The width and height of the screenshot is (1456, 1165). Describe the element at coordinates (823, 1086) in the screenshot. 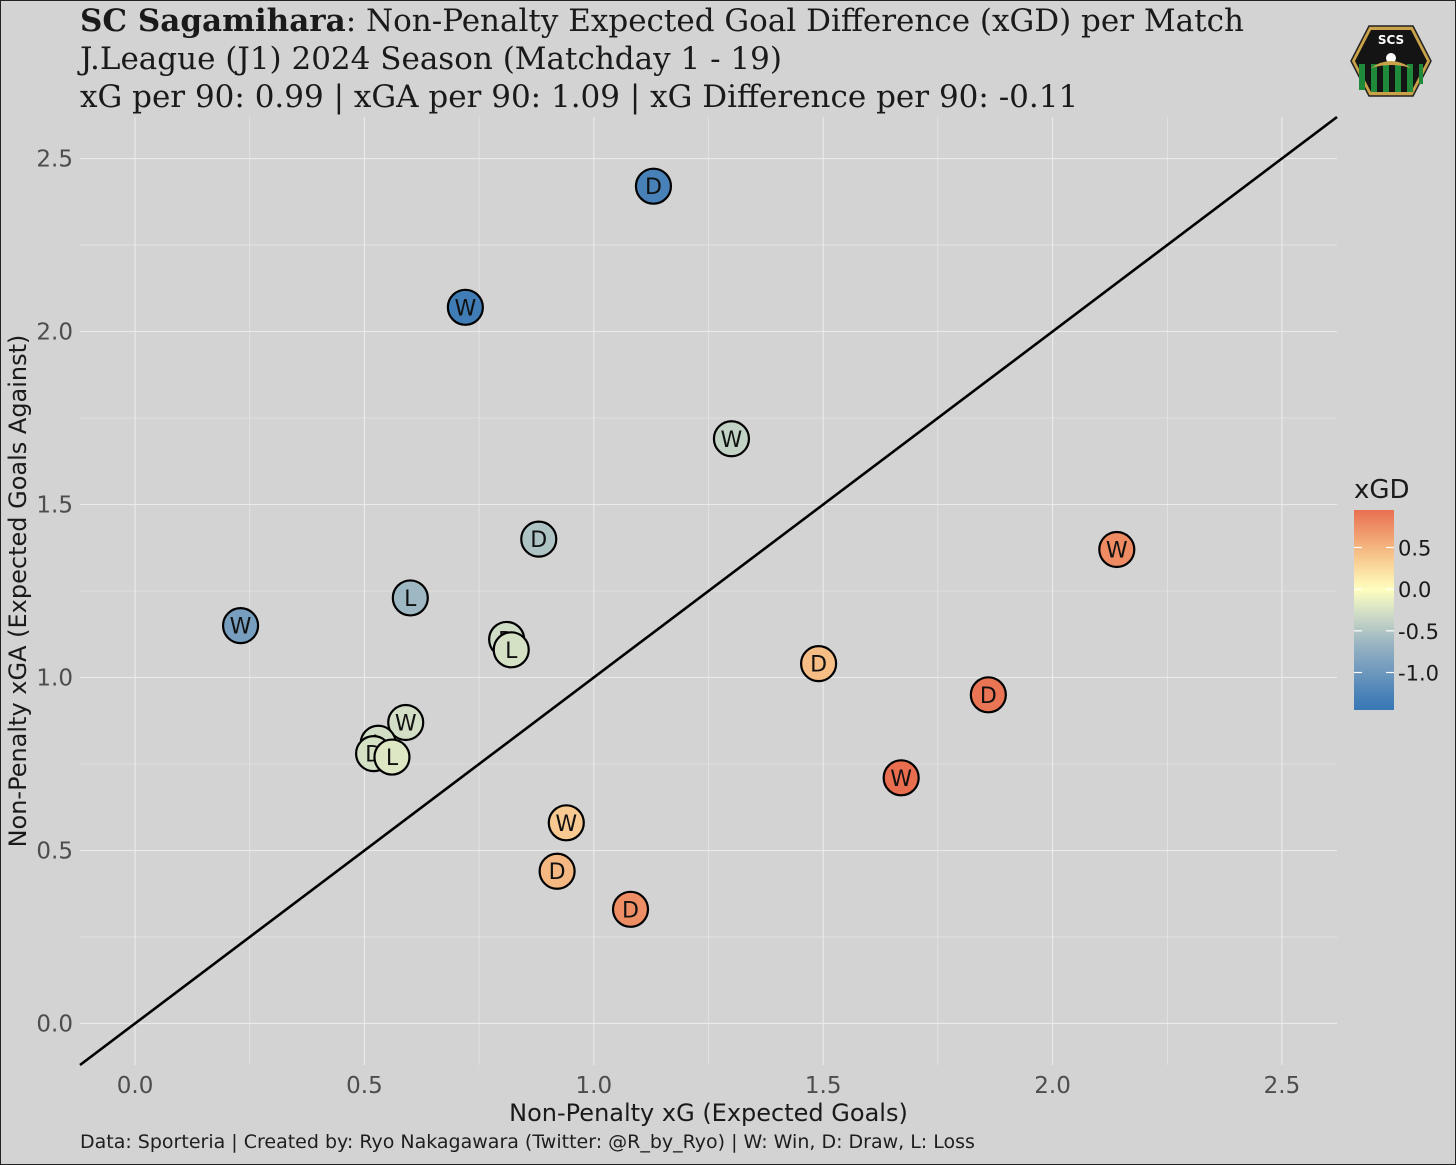

I see `x-tick-label: 1.5` at that location.